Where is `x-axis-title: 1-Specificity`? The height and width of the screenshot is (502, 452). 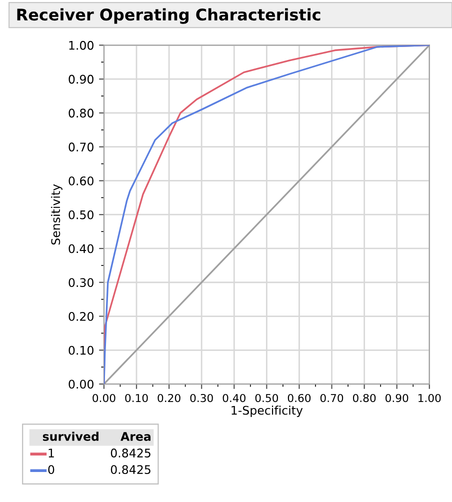 x-axis-title: 1-Specificity is located at coordinates (267, 412).